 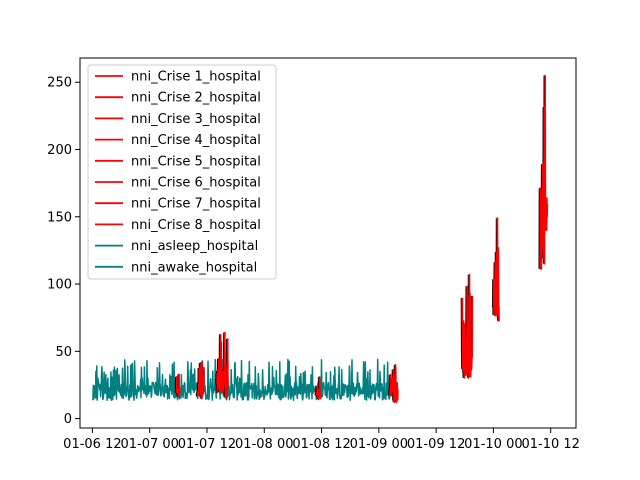 I want to click on legend-label: nni_Crise 7_hospital, so click(x=196, y=204).